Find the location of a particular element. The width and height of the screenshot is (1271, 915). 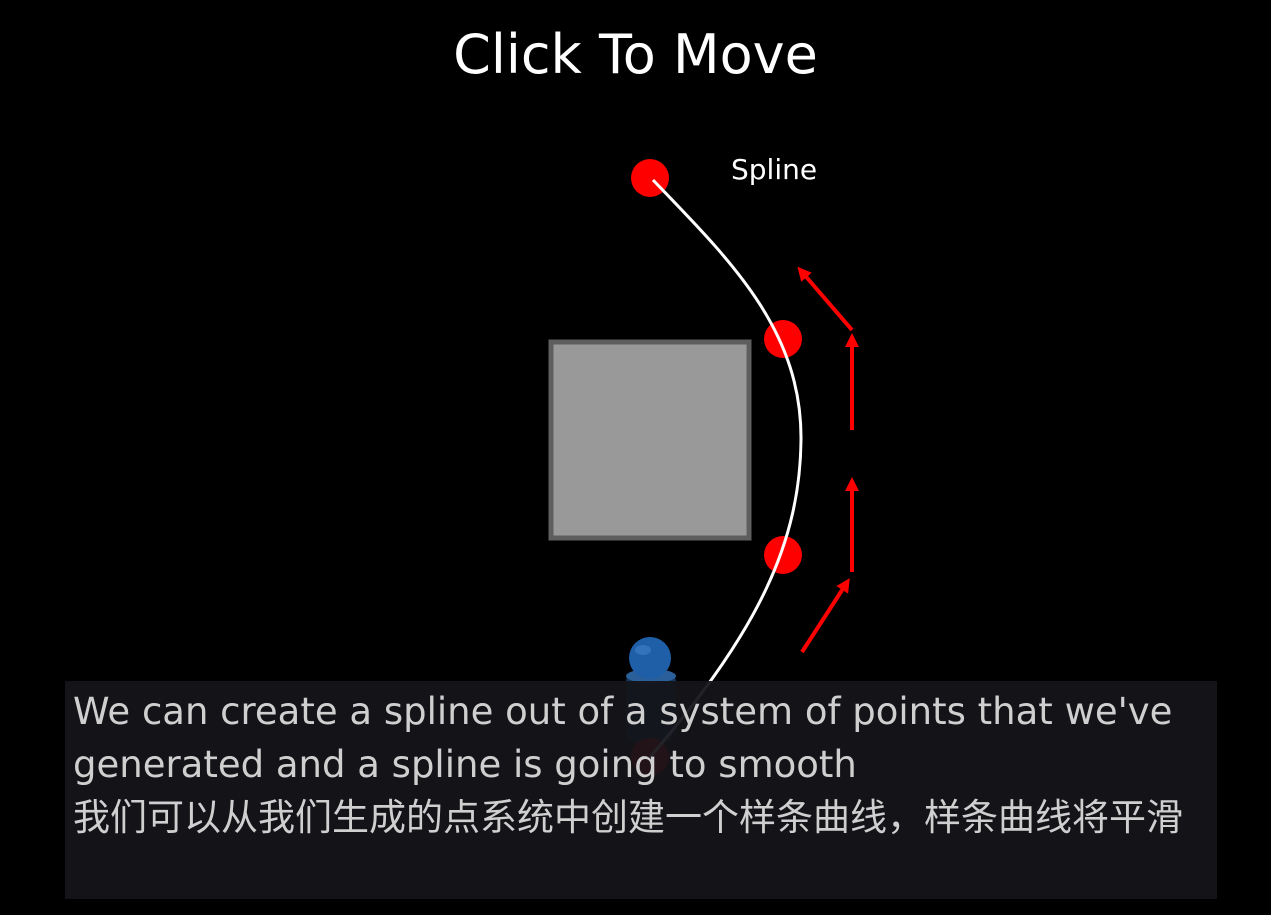

waypoint is located at coordinates (783, 555).